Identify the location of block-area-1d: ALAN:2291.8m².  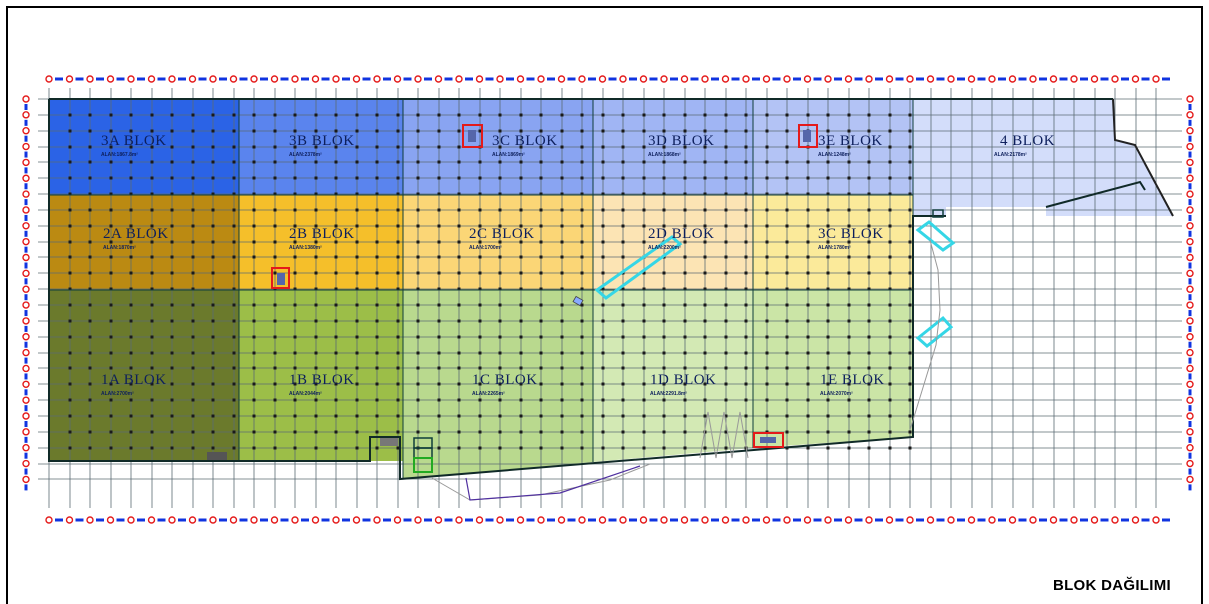
(668, 394).